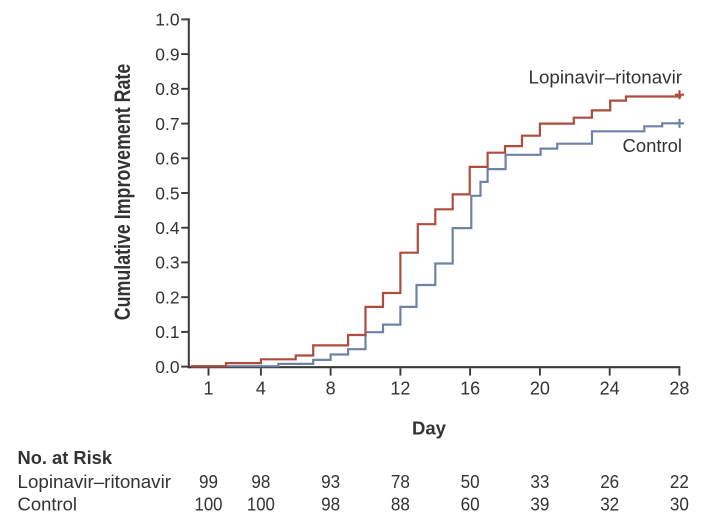 Image resolution: width=712 pixels, height=532 pixels. What do you see at coordinates (400, 388) in the screenshot?
I see `svg-text: 12` at bounding box center [400, 388].